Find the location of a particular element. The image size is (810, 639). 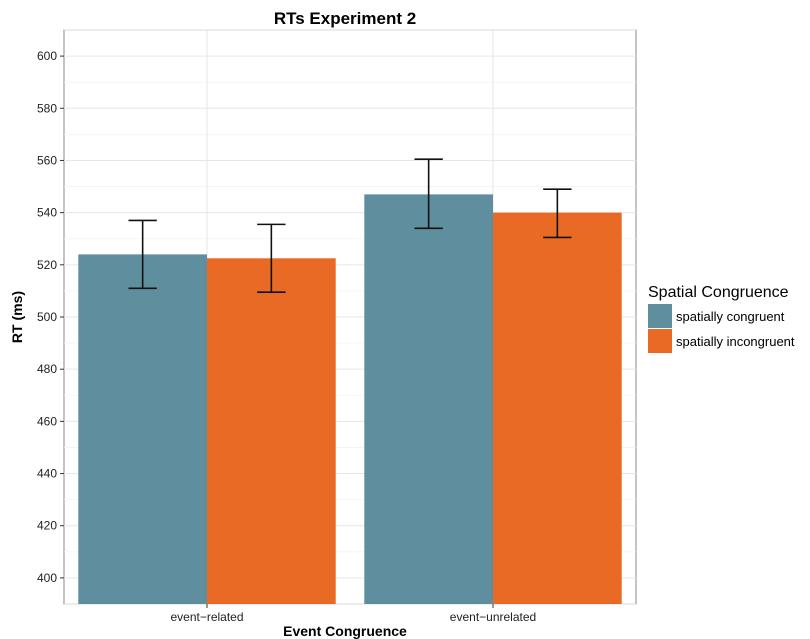

y-tick-label: 540 is located at coordinates (47, 213).